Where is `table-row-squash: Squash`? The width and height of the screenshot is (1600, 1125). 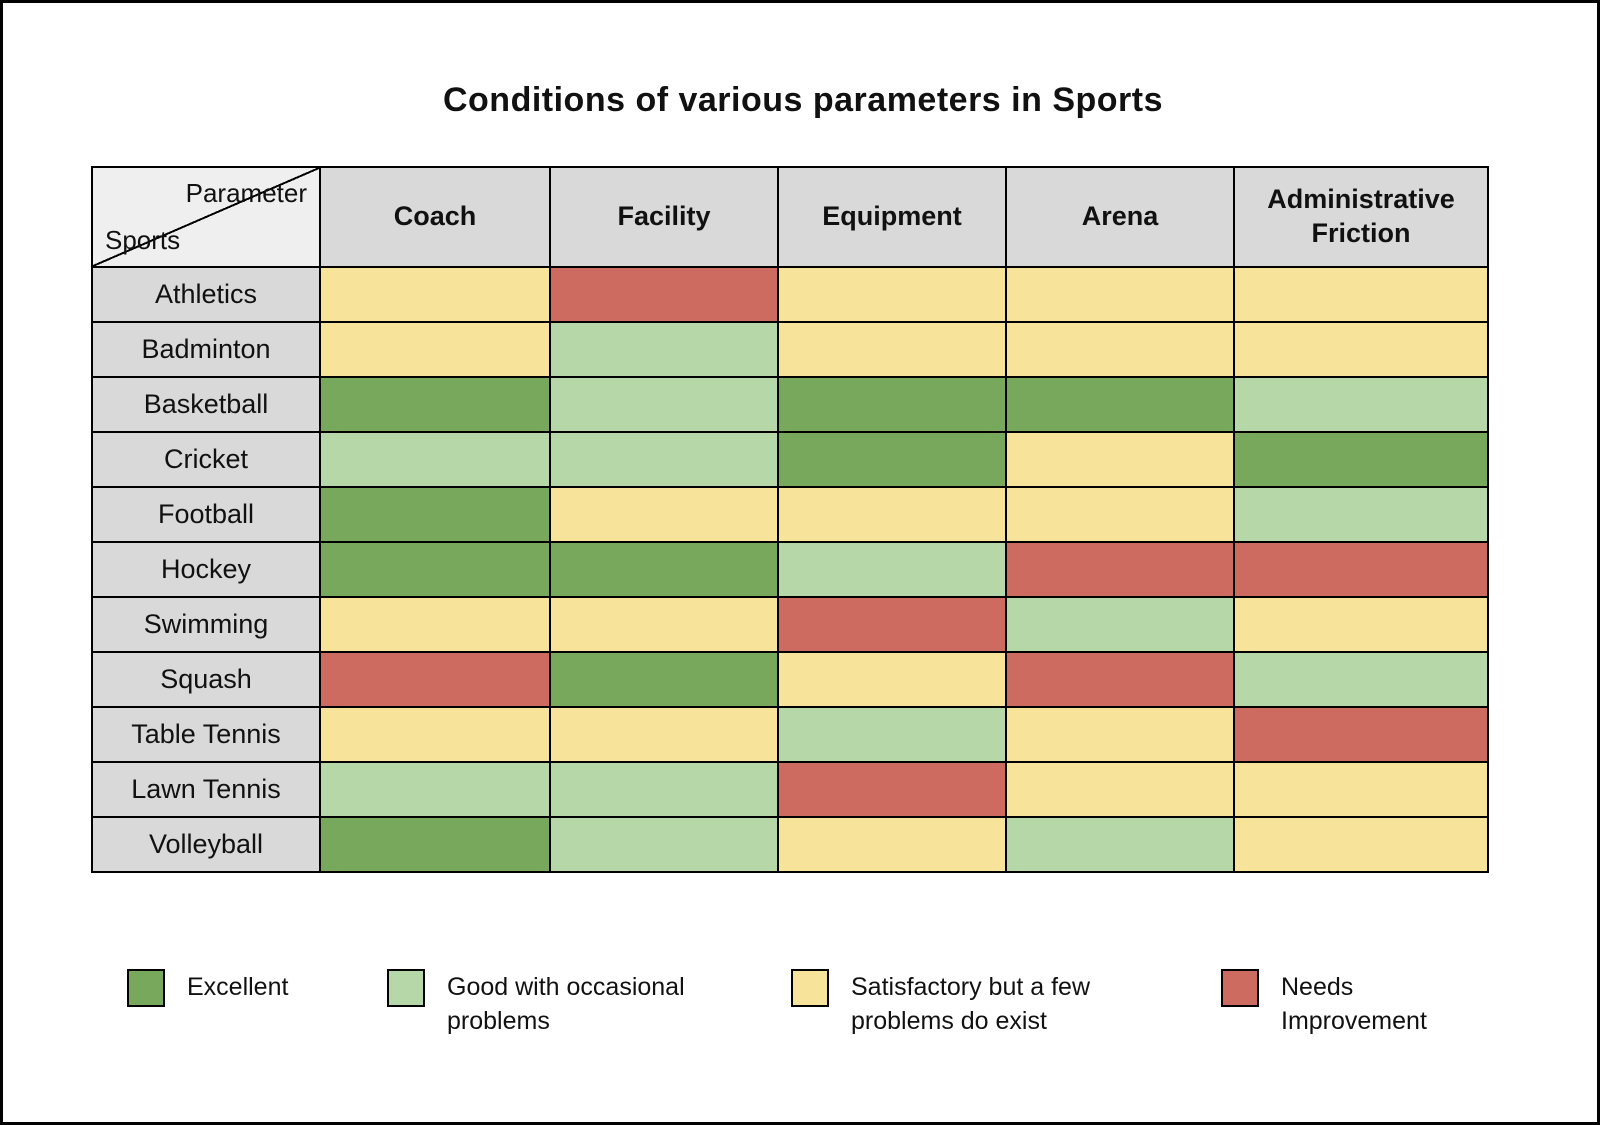 table-row-squash: Squash is located at coordinates (790, 679).